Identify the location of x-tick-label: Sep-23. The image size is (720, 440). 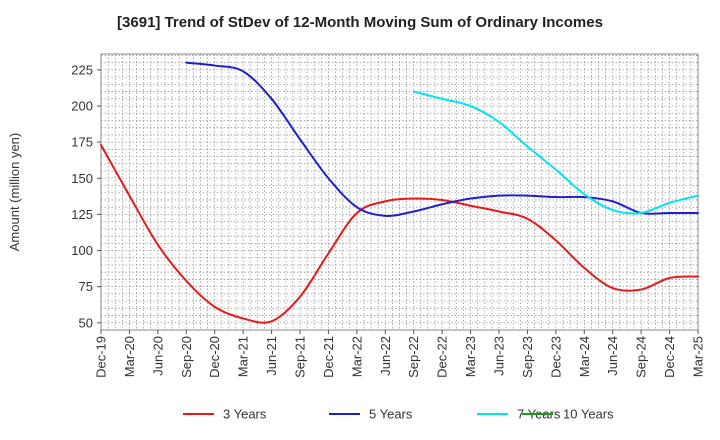
(527, 357).